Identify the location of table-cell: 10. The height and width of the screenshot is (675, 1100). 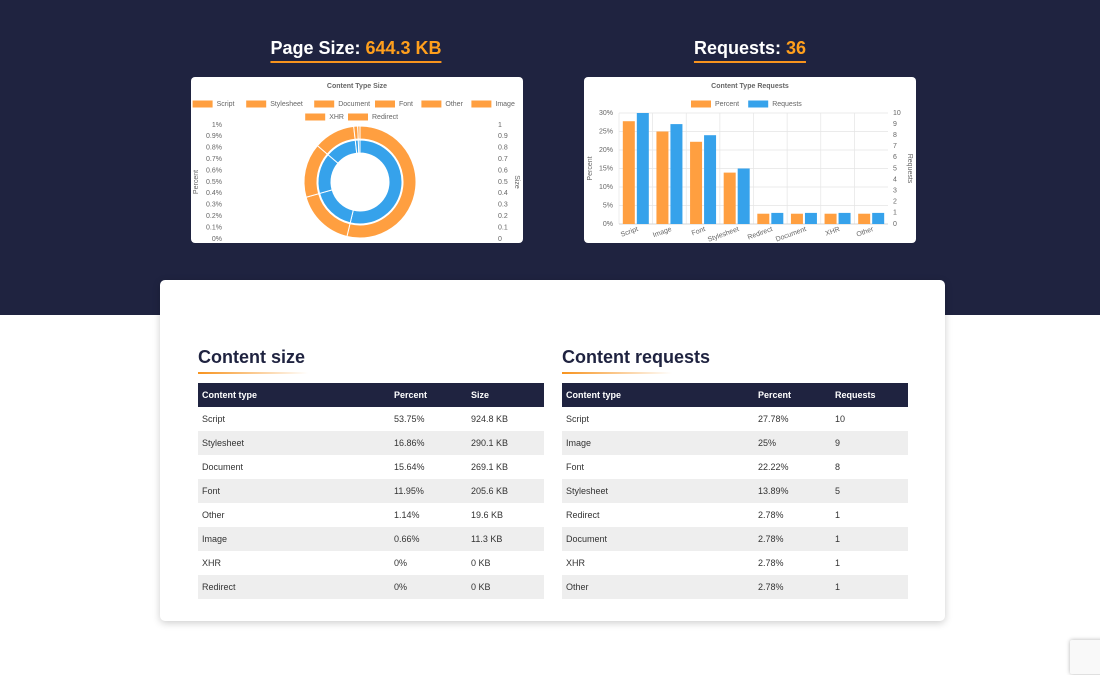
(840, 419).